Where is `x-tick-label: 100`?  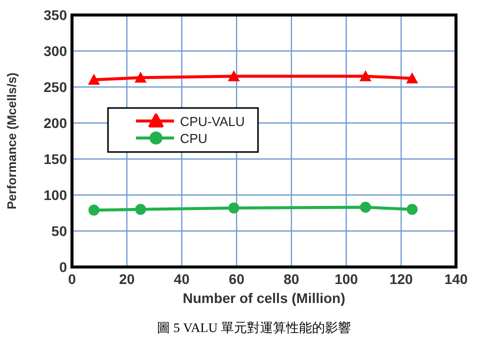 x-tick-label: 100 is located at coordinates (346, 279).